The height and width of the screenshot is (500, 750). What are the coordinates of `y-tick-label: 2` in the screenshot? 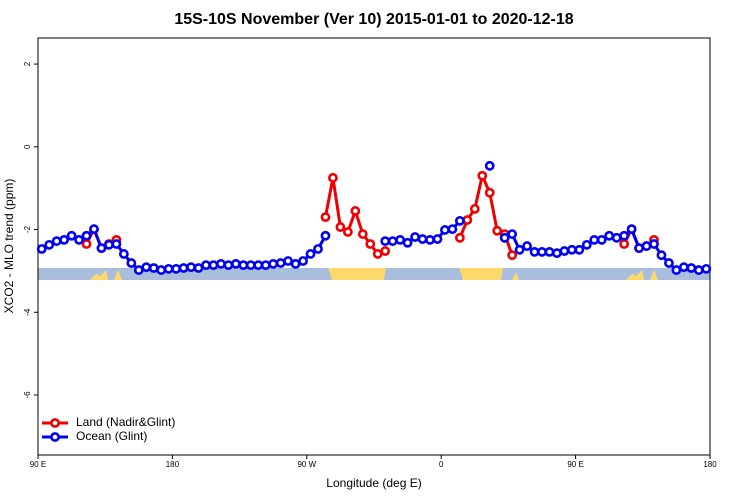 It's located at (27, 63).